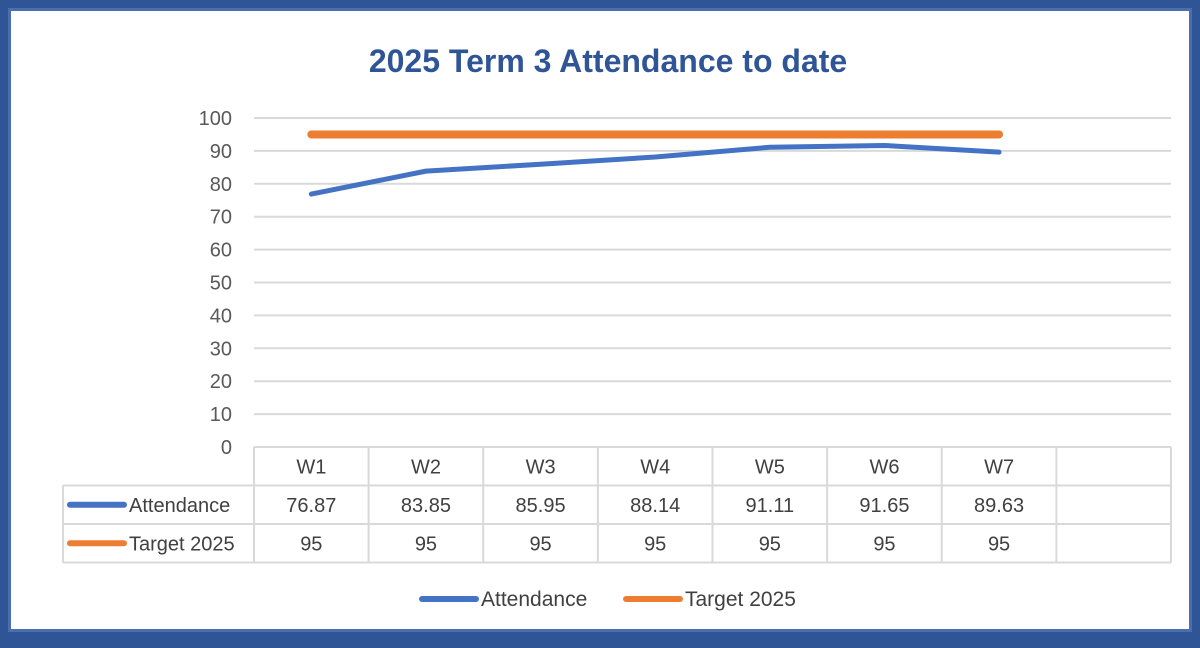  I want to click on y-tick-label: 70, so click(221, 218).